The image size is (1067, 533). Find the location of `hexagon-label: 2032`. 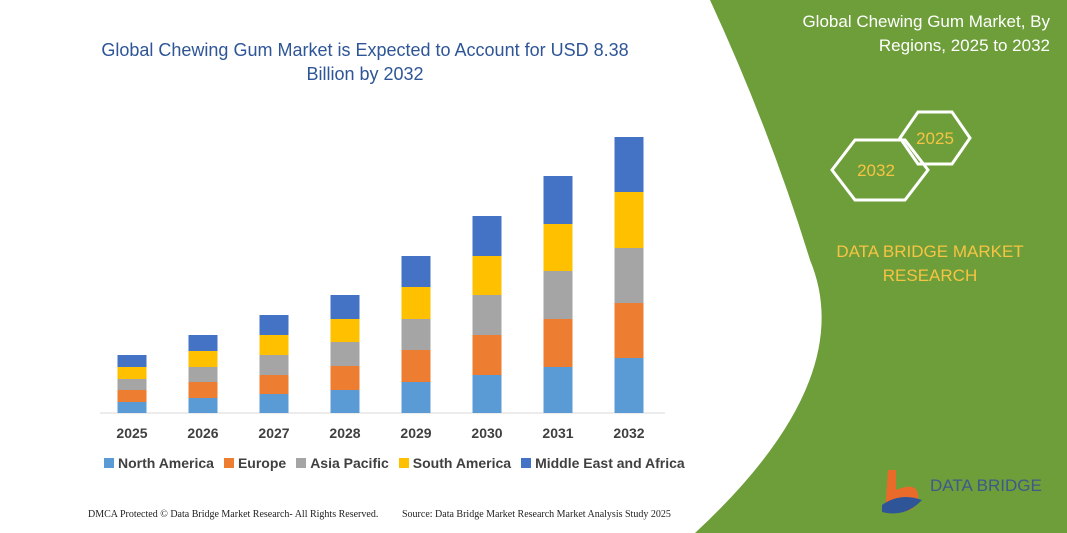

hexagon-label: 2032 is located at coordinates (876, 170).